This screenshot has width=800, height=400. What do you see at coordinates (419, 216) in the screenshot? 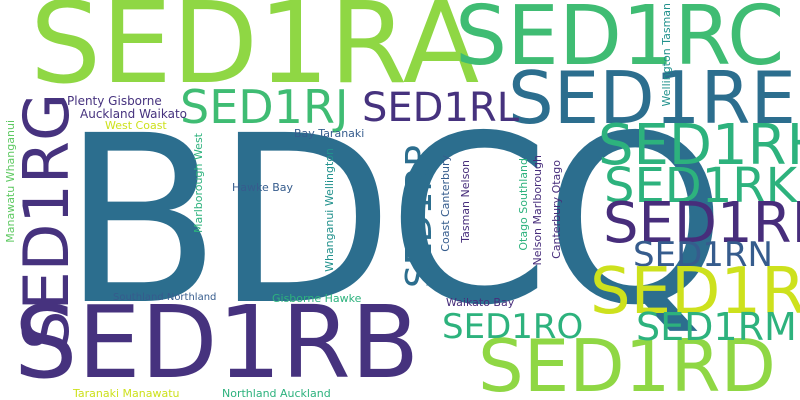
I see `word-sed1rp: SED1RP` at bounding box center [419, 216].